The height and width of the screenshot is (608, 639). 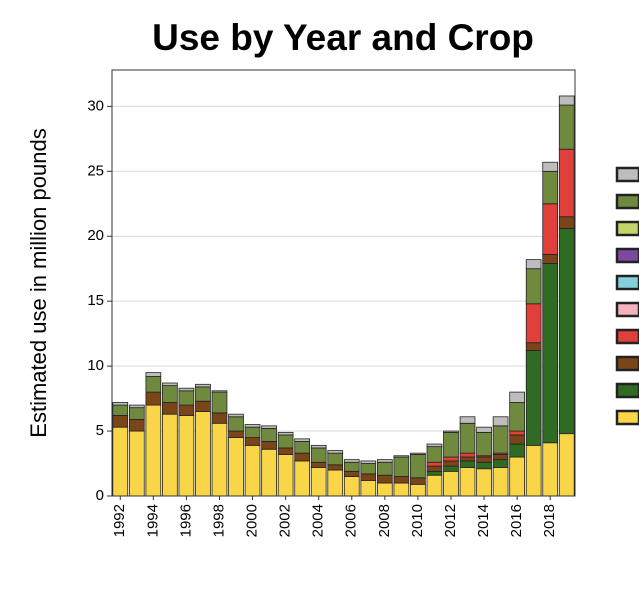 What do you see at coordinates (185, 520) in the screenshot?
I see `x-tick-label: 1996` at bounding box center [185, 520].